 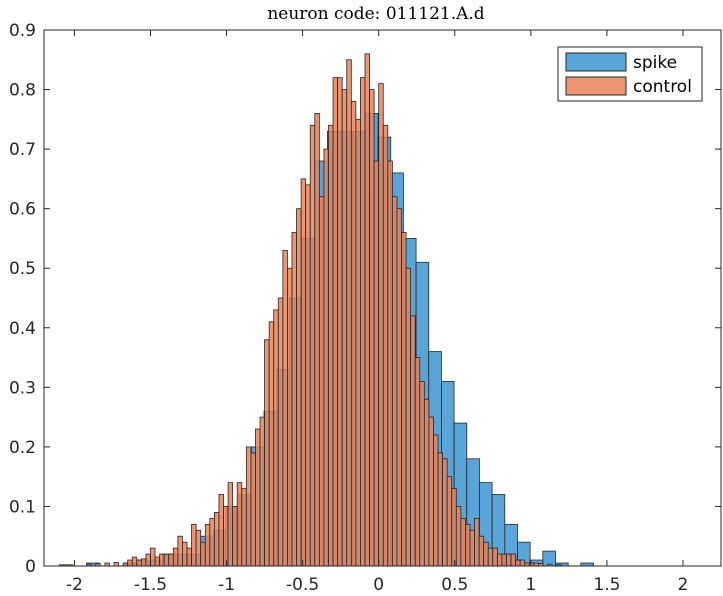 I want to click on histogram-bar-spike, so click(x=549, y=558).